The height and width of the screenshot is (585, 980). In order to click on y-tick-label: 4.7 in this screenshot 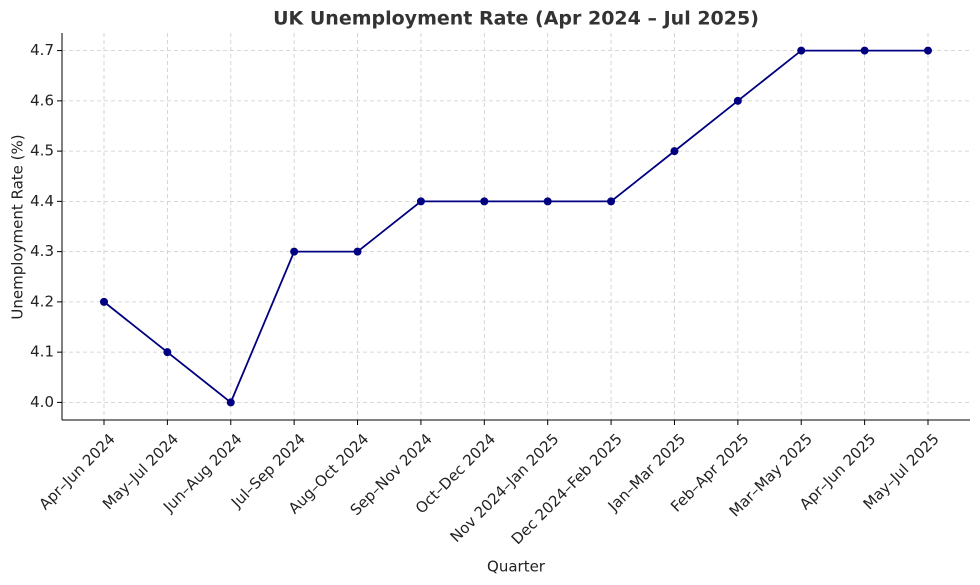, I will do `click(42, 50)`.